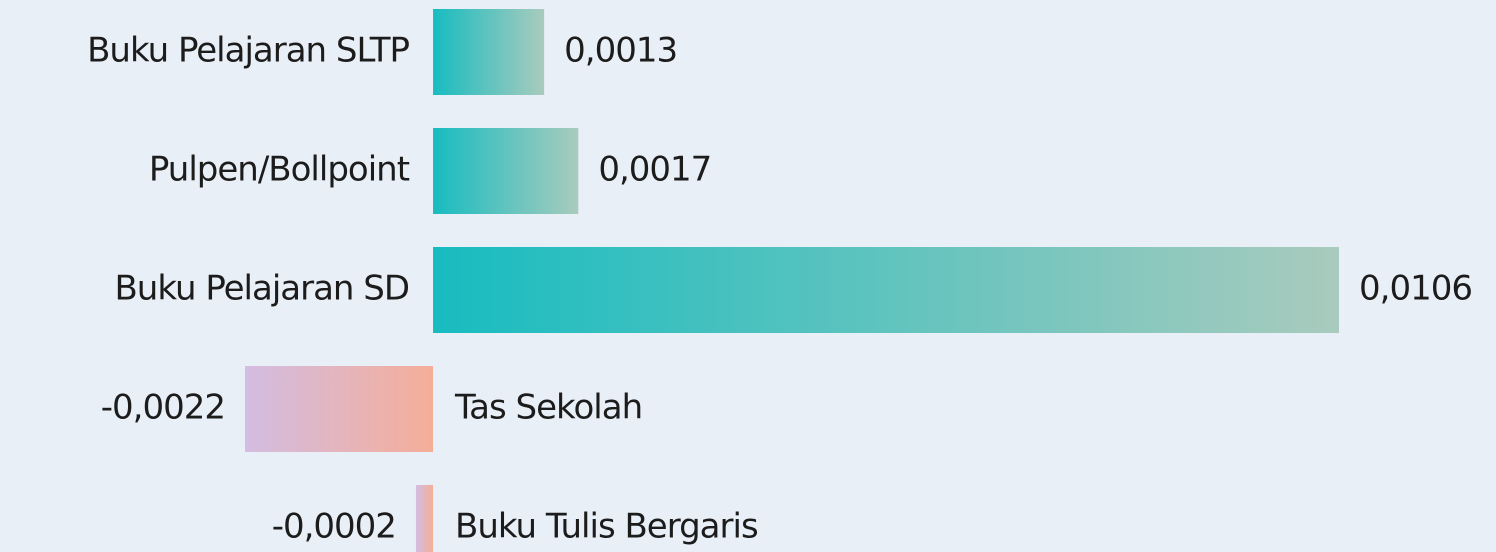 The height and width of the screenshot is (552, 1496). What do you see at coordinates (1415, 289) in the screenshot?
I see `value-label: 0,0106` at bounding box center [1415, 289].